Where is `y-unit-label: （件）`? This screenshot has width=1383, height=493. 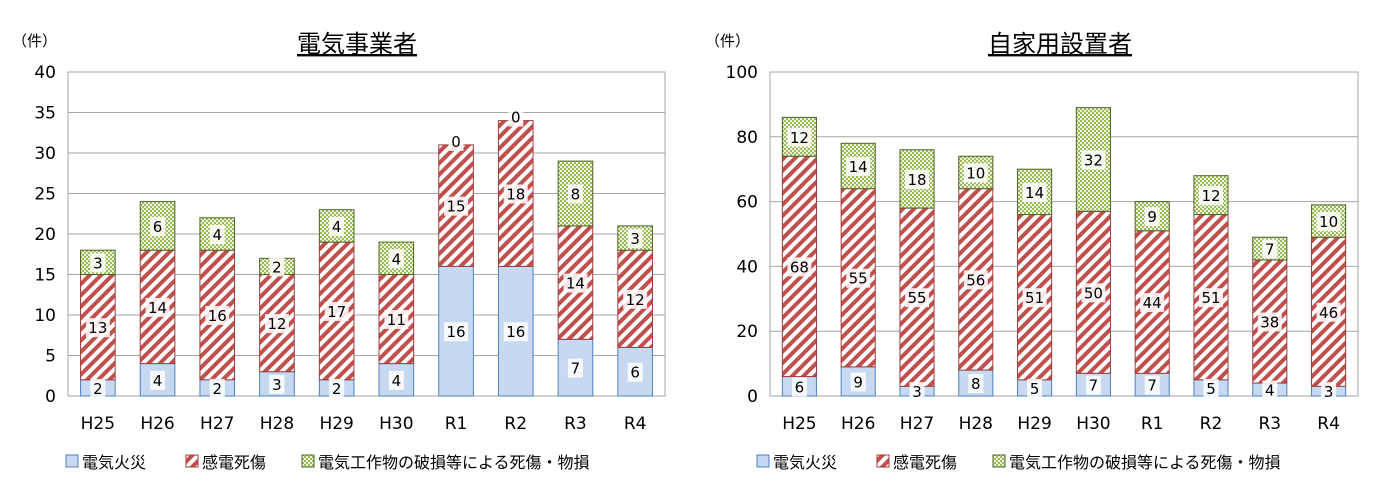
y-unit-label: （件） is located at coordinates (727, 41).